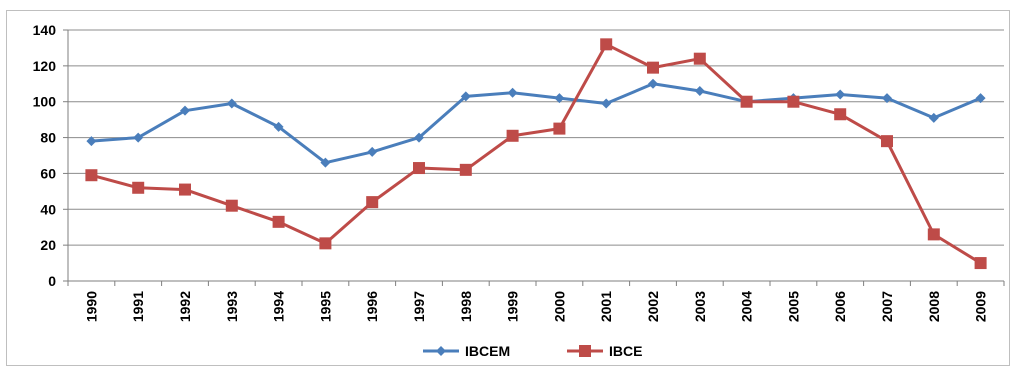  What do you see at coordinates (606, 306) in the screenshot?
I see `x-tick-label: 2001` at bounding box center [606, 306].